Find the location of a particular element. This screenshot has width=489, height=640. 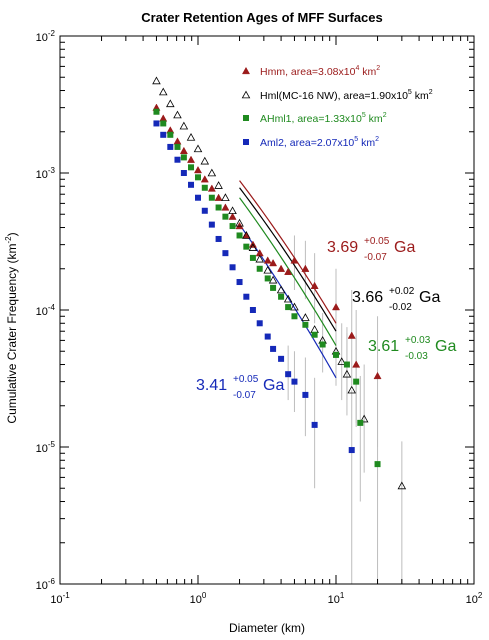

legend-item-hml: Hml(MC-16 NW), area=1.90x105 km2 is located at coordinates (337, 95).